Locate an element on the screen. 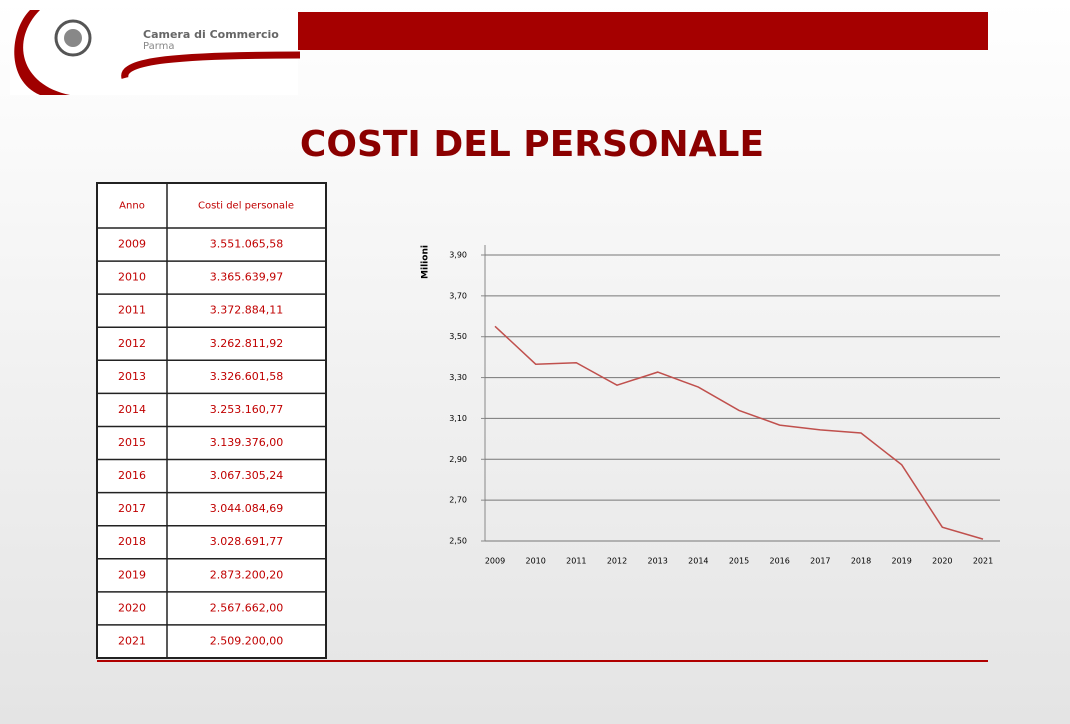 The height and width of the screenshot is (724, 1070). x-tick-label: 2010 is located at coordinates (535, 561).